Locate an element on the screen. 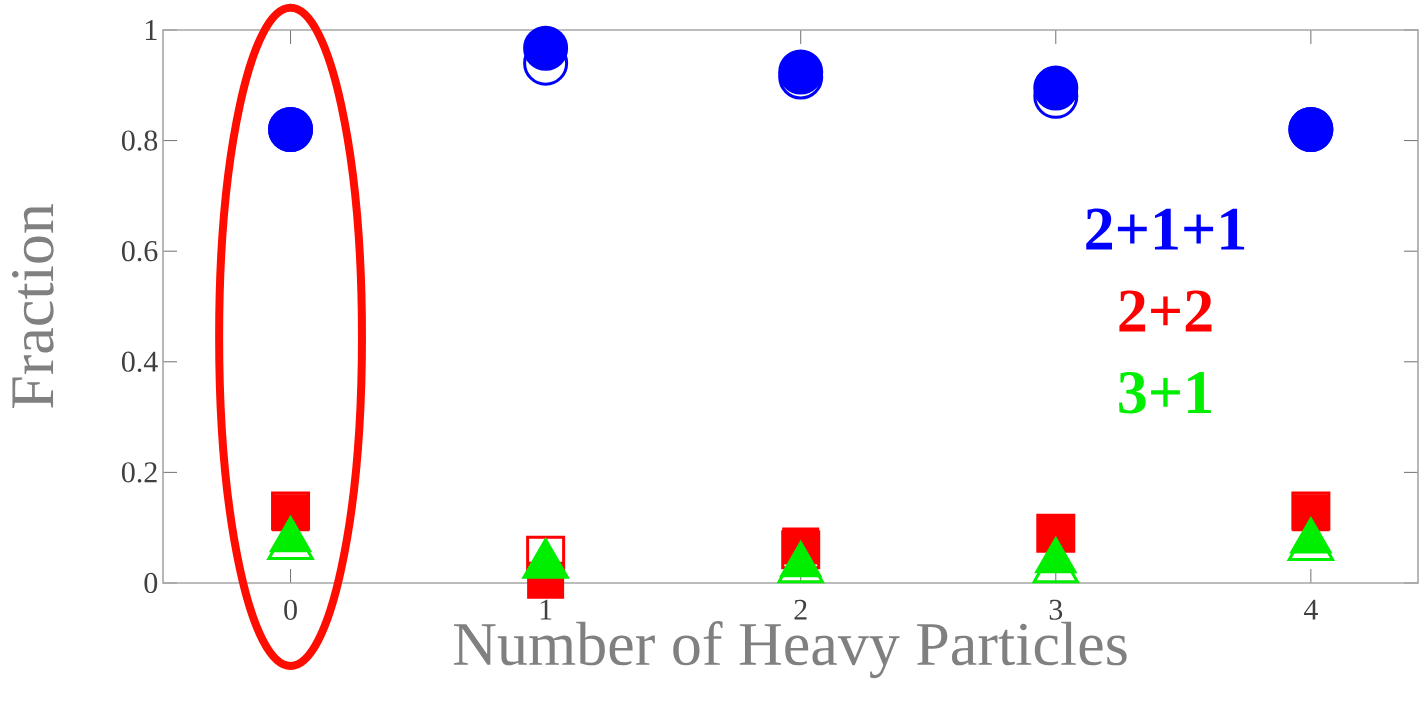  x-tick-label: 3 is located at coordinates (1056, 609).